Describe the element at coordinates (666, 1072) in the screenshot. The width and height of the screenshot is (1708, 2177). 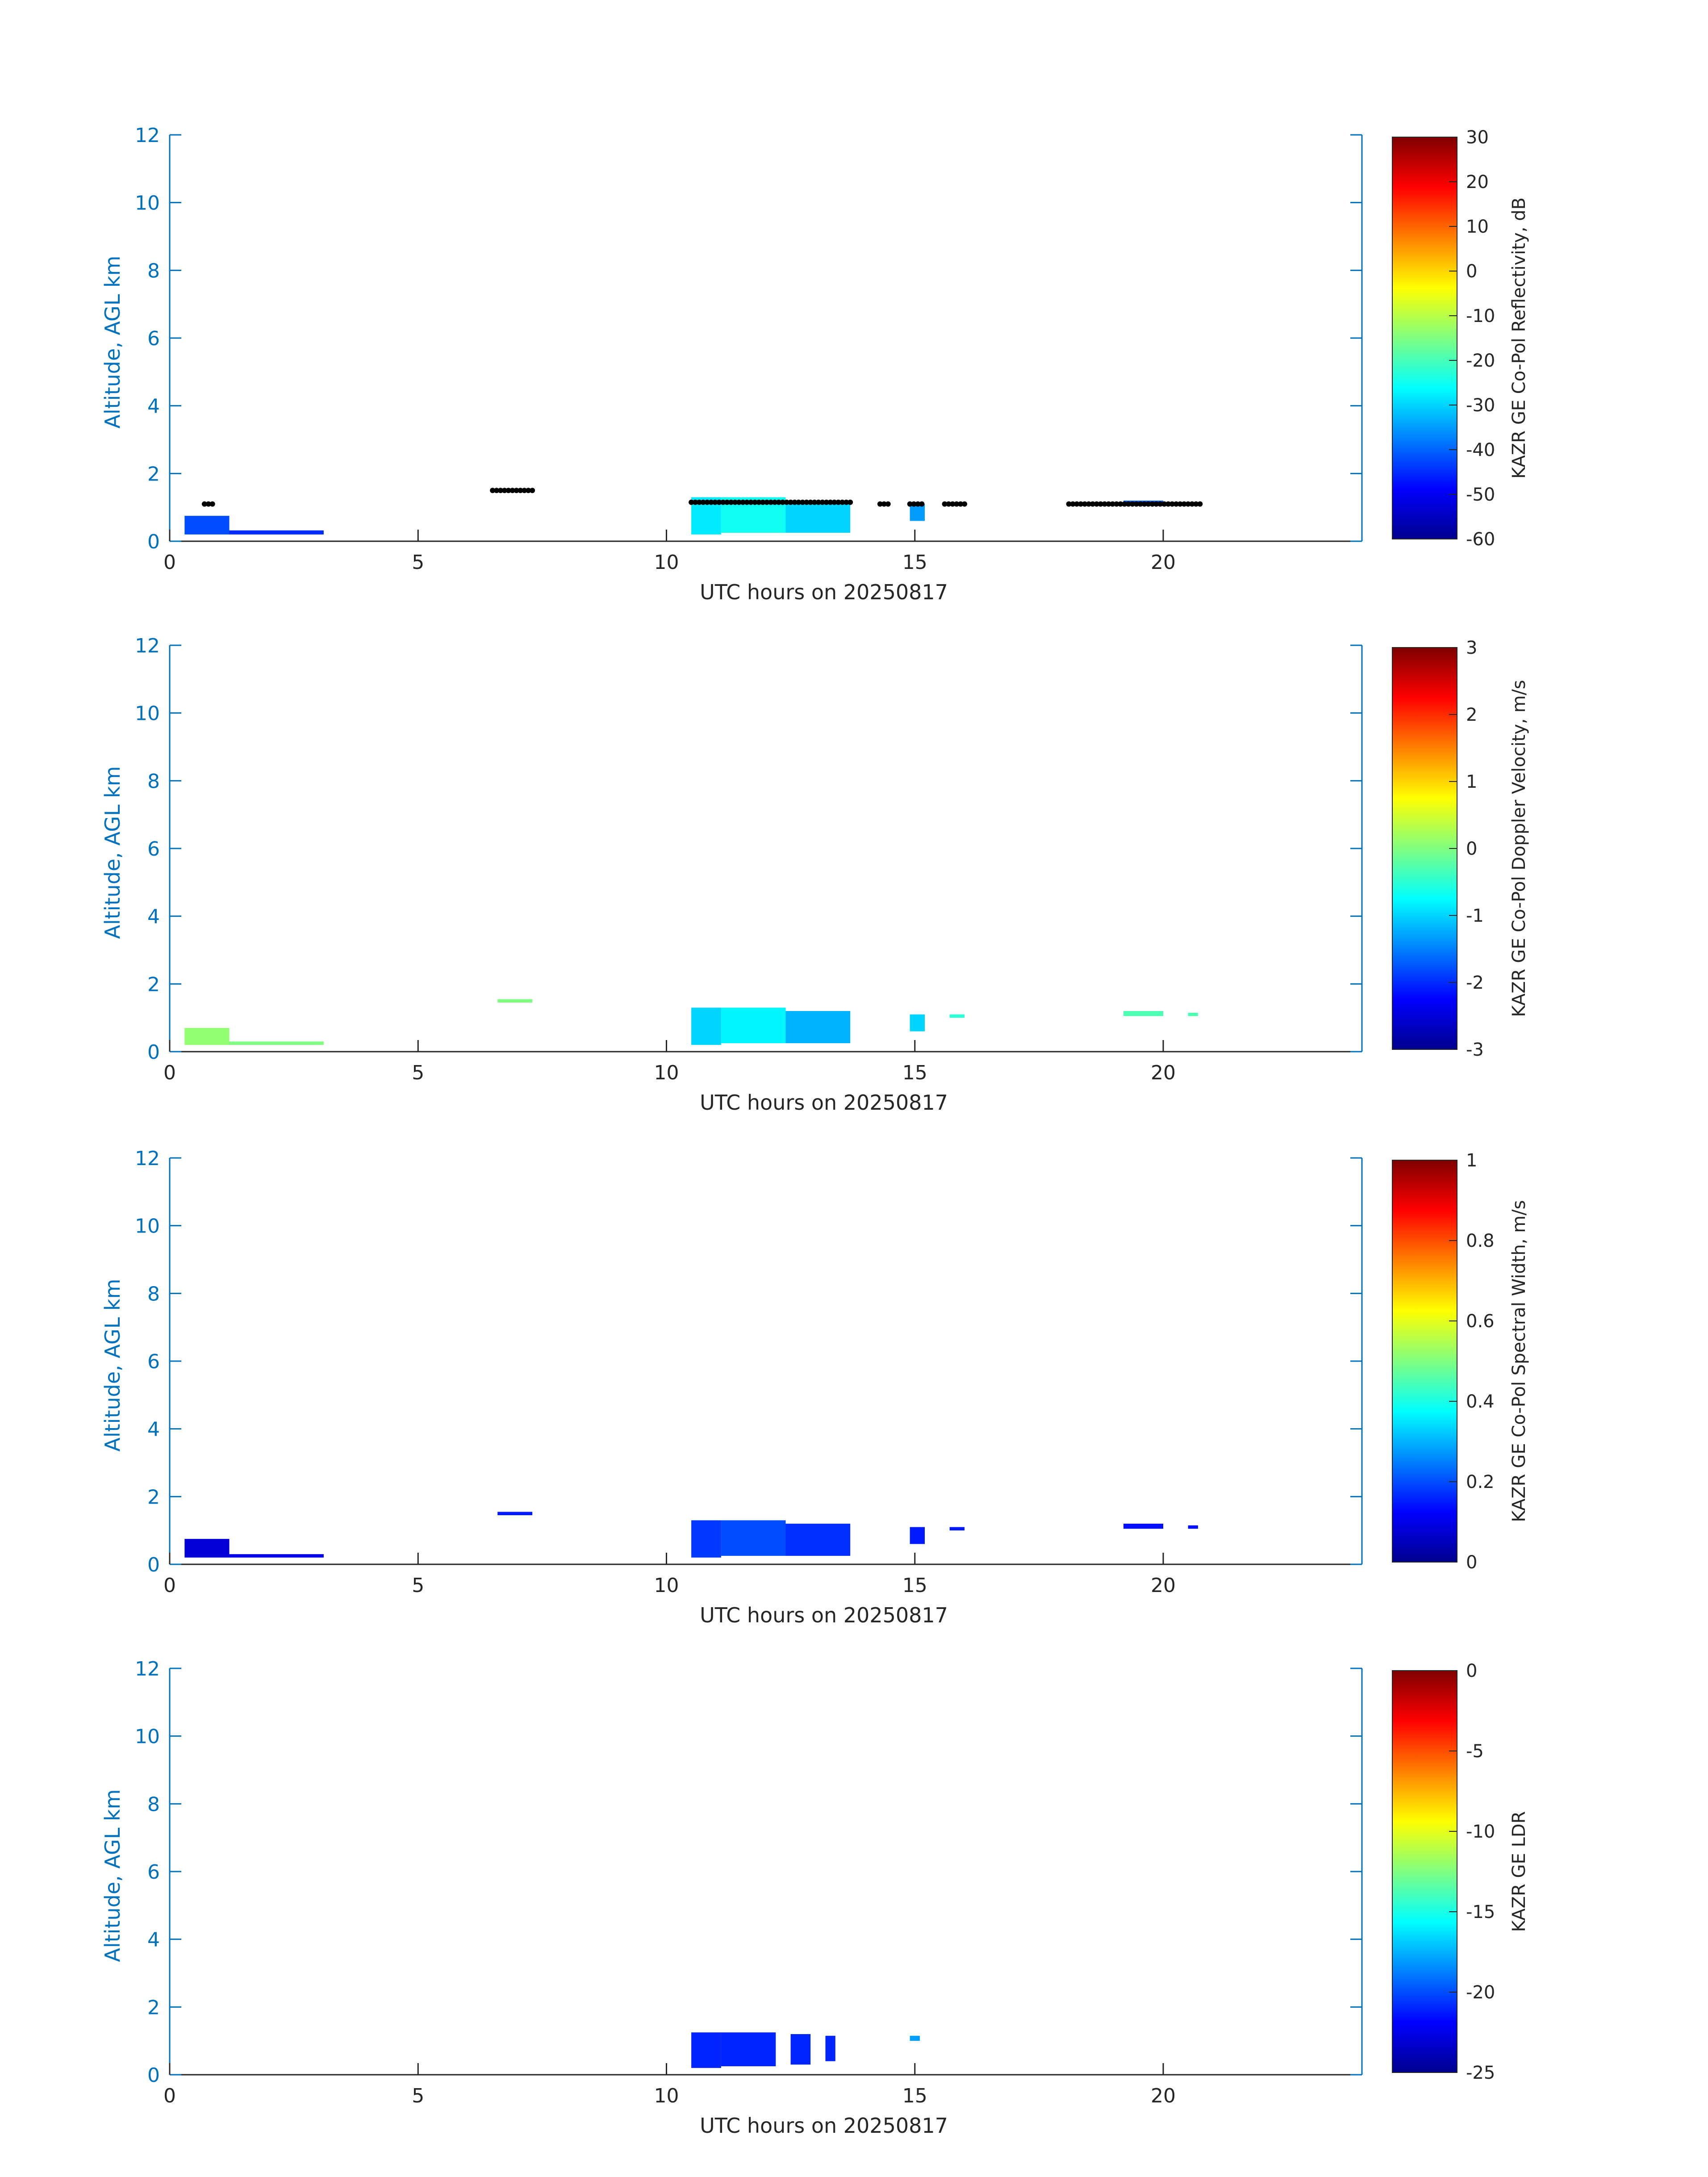
I see `x-tick-label: 10` at that location.